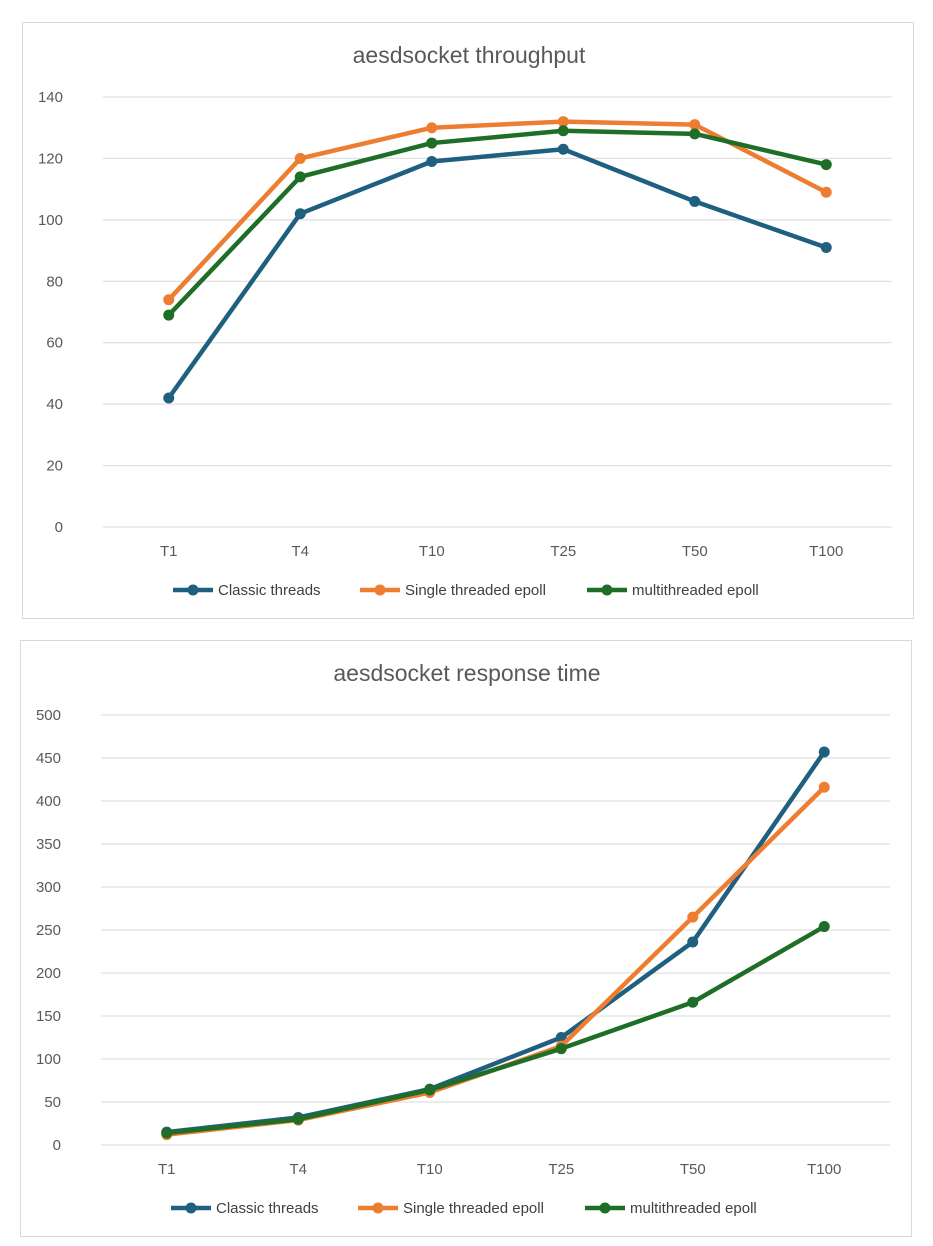 The image size is (933, 1246). Describe the element at coordinates (52, 1102) in the screenshot. I see `y-tick-label: 50` at that location.